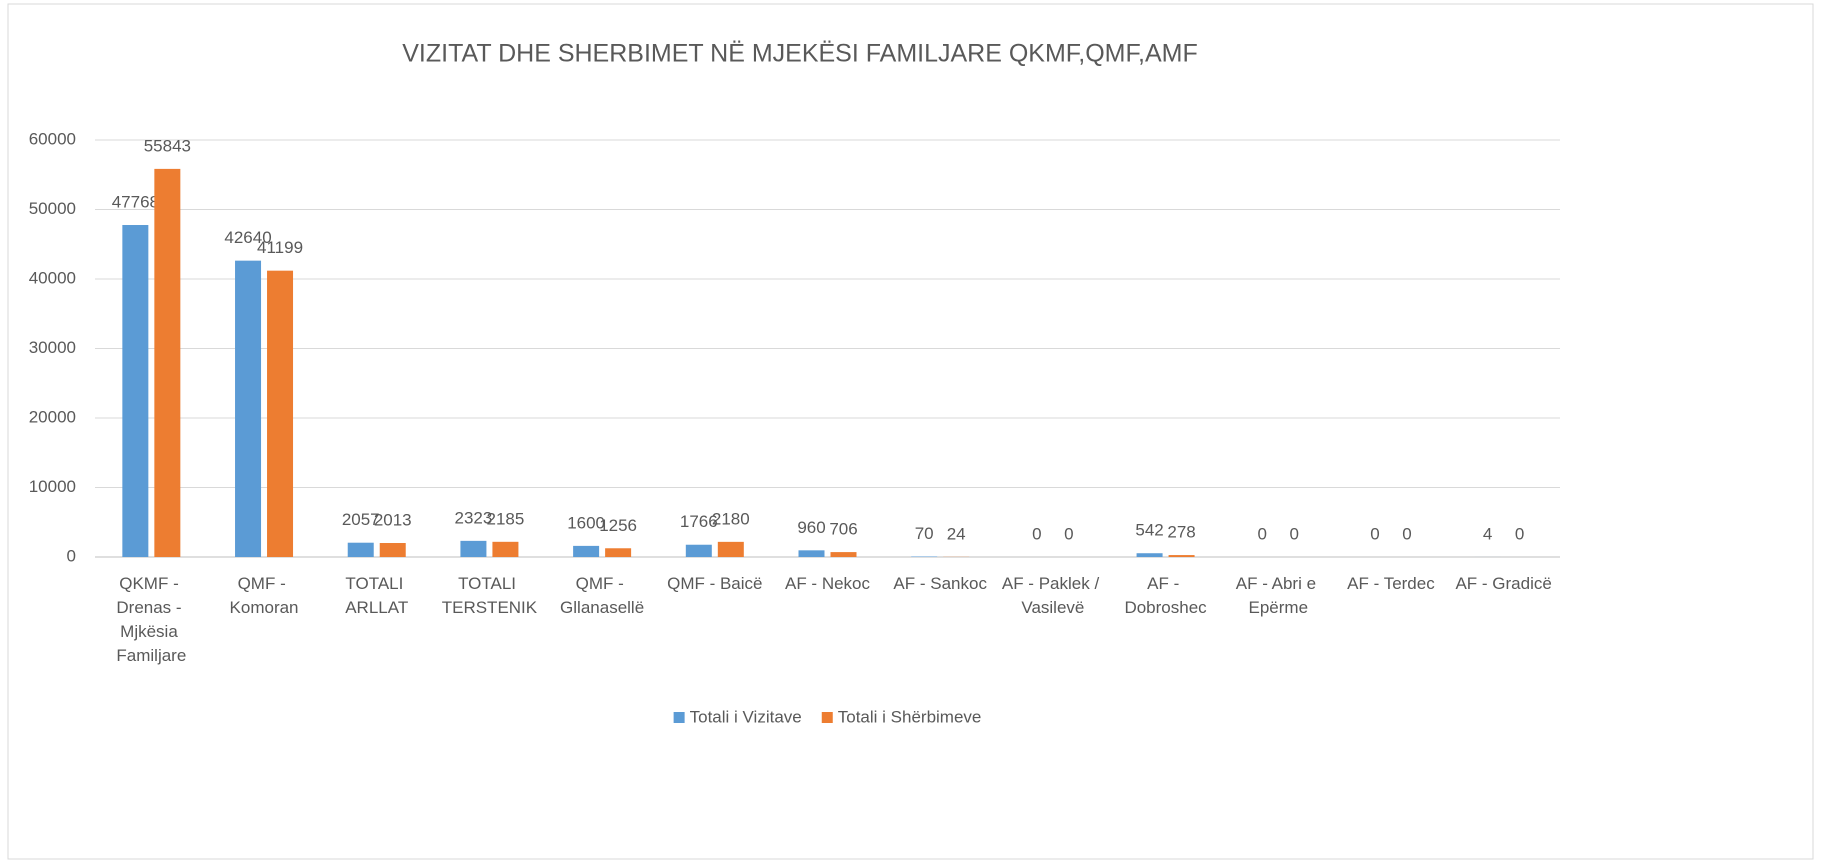  Describe the element at coordinates (52, 208) in the screenshot. I see `y-tick-label: 50000` at that location.